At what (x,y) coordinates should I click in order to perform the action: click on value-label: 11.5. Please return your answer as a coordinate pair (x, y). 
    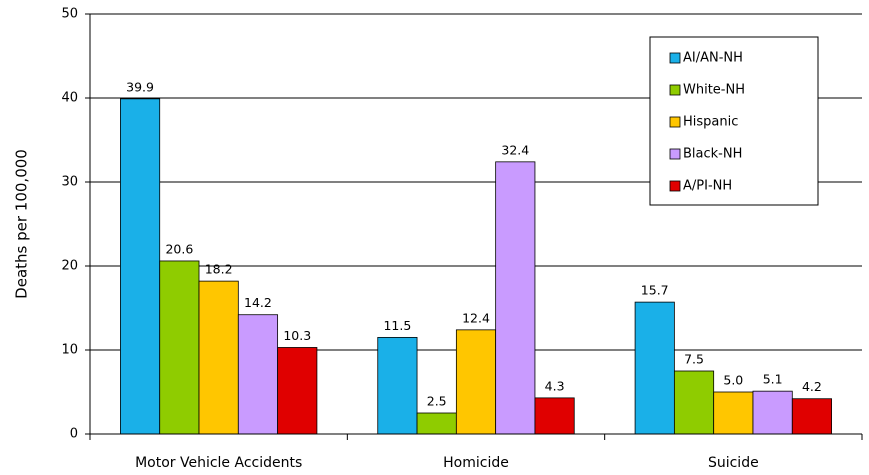
    Looking at the image, I should click on (397, 325).